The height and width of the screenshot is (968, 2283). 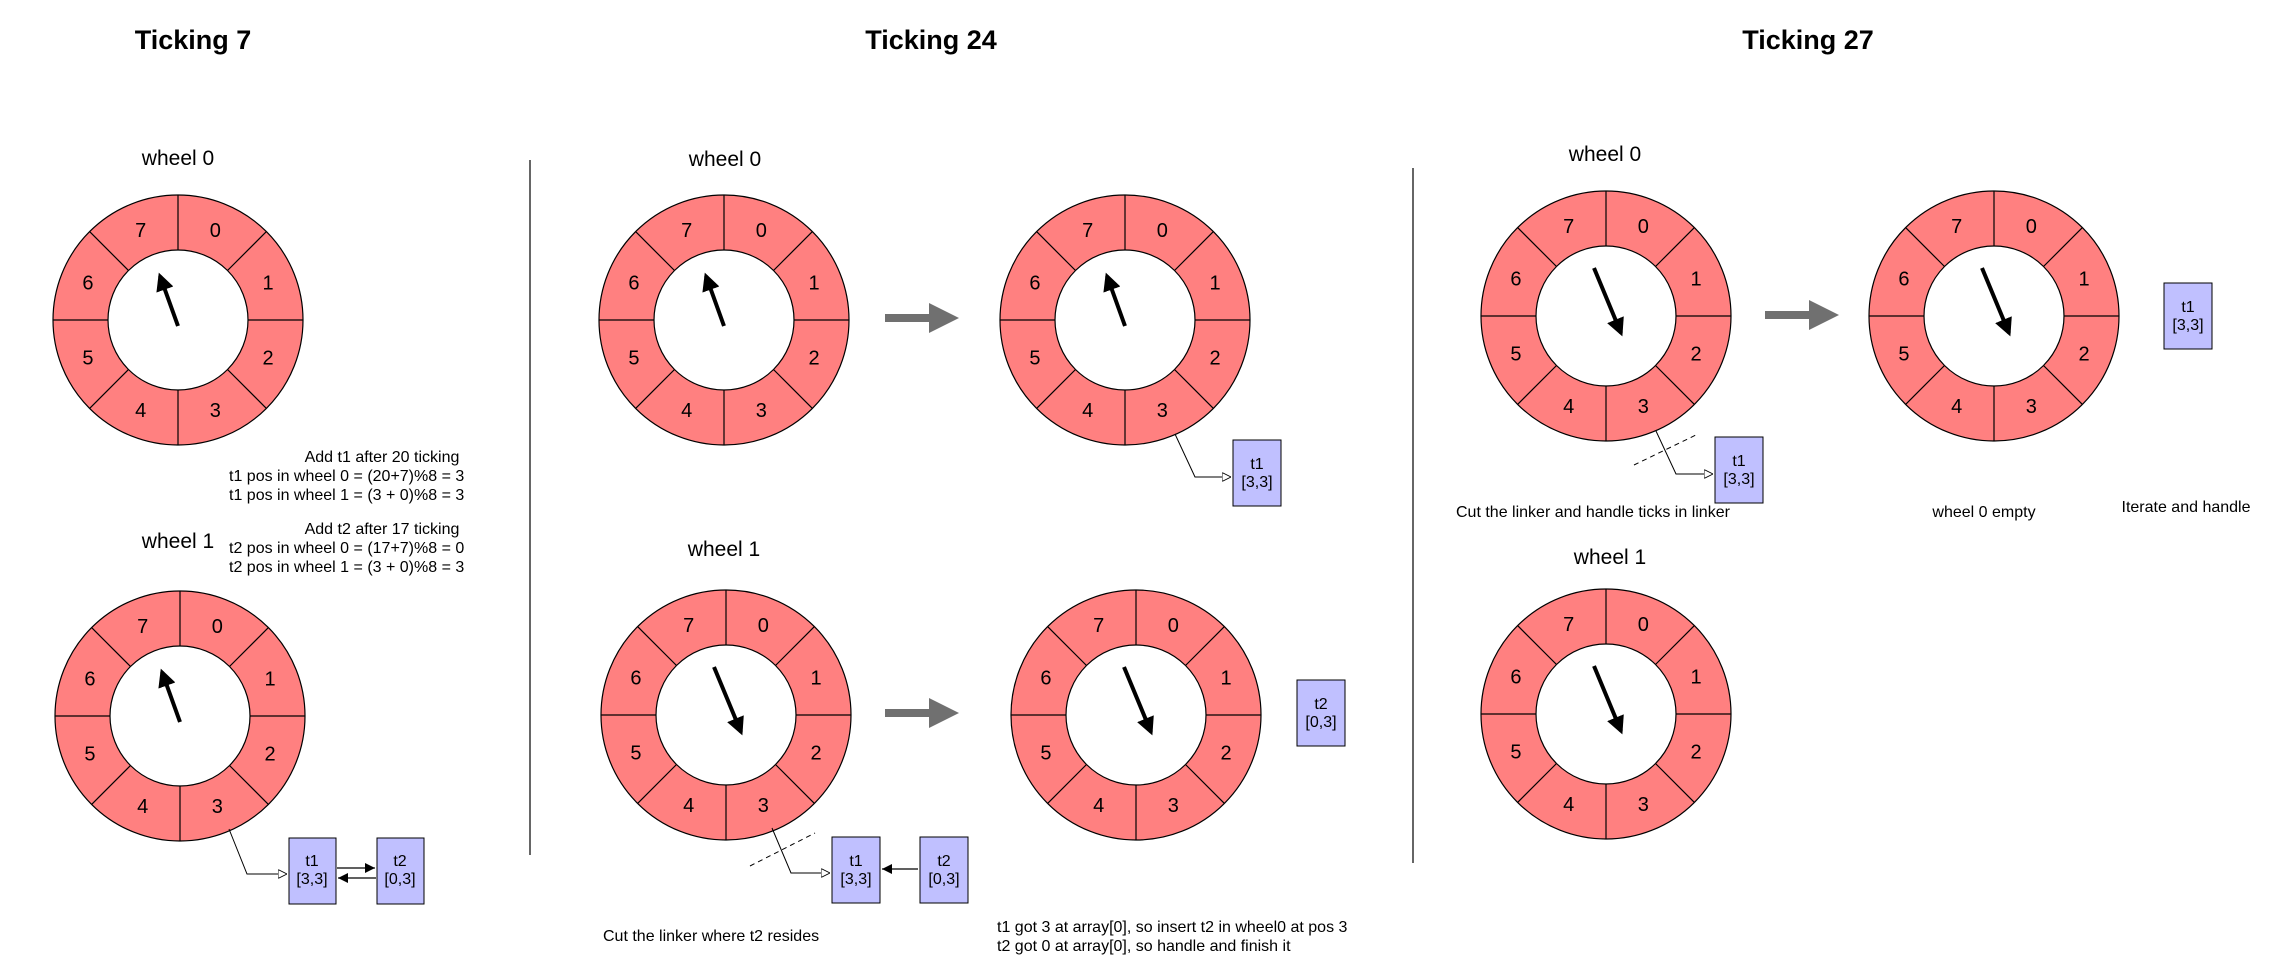 What do you see at coordinates (346, 567) in the screenshot?
I see `note-add-t2-line2: t2 pos in wheel 1 = (3 + 0)%8 = 3` at bounding box center [346, 567].